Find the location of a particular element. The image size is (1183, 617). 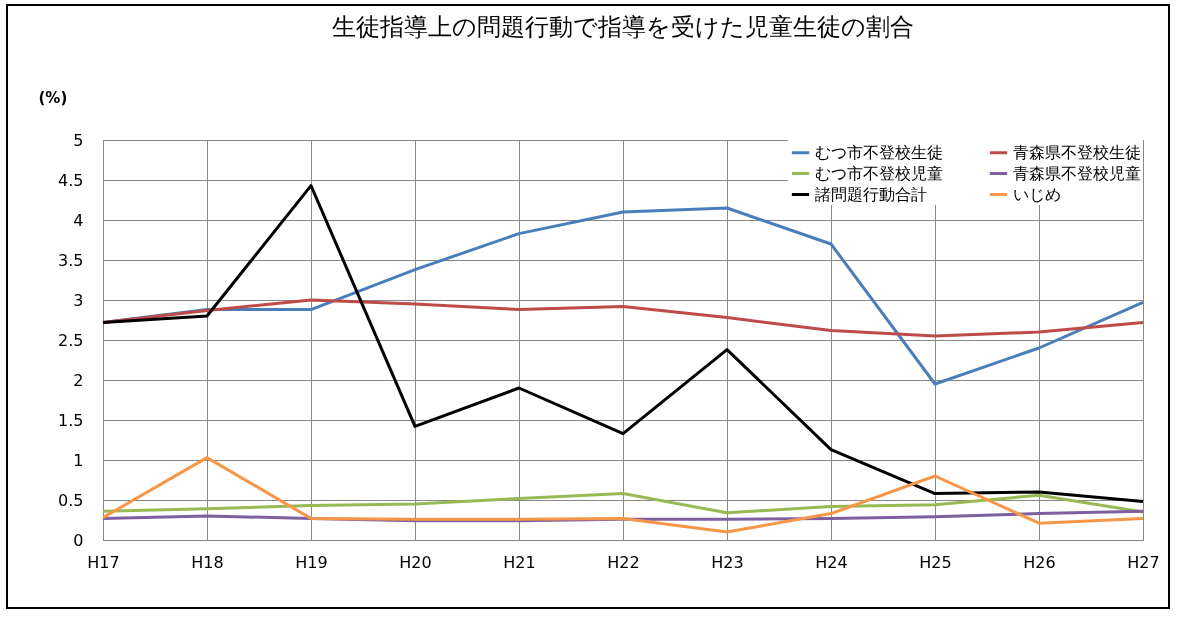

y-tick-label: 3 is located at coordinates (78, 300).